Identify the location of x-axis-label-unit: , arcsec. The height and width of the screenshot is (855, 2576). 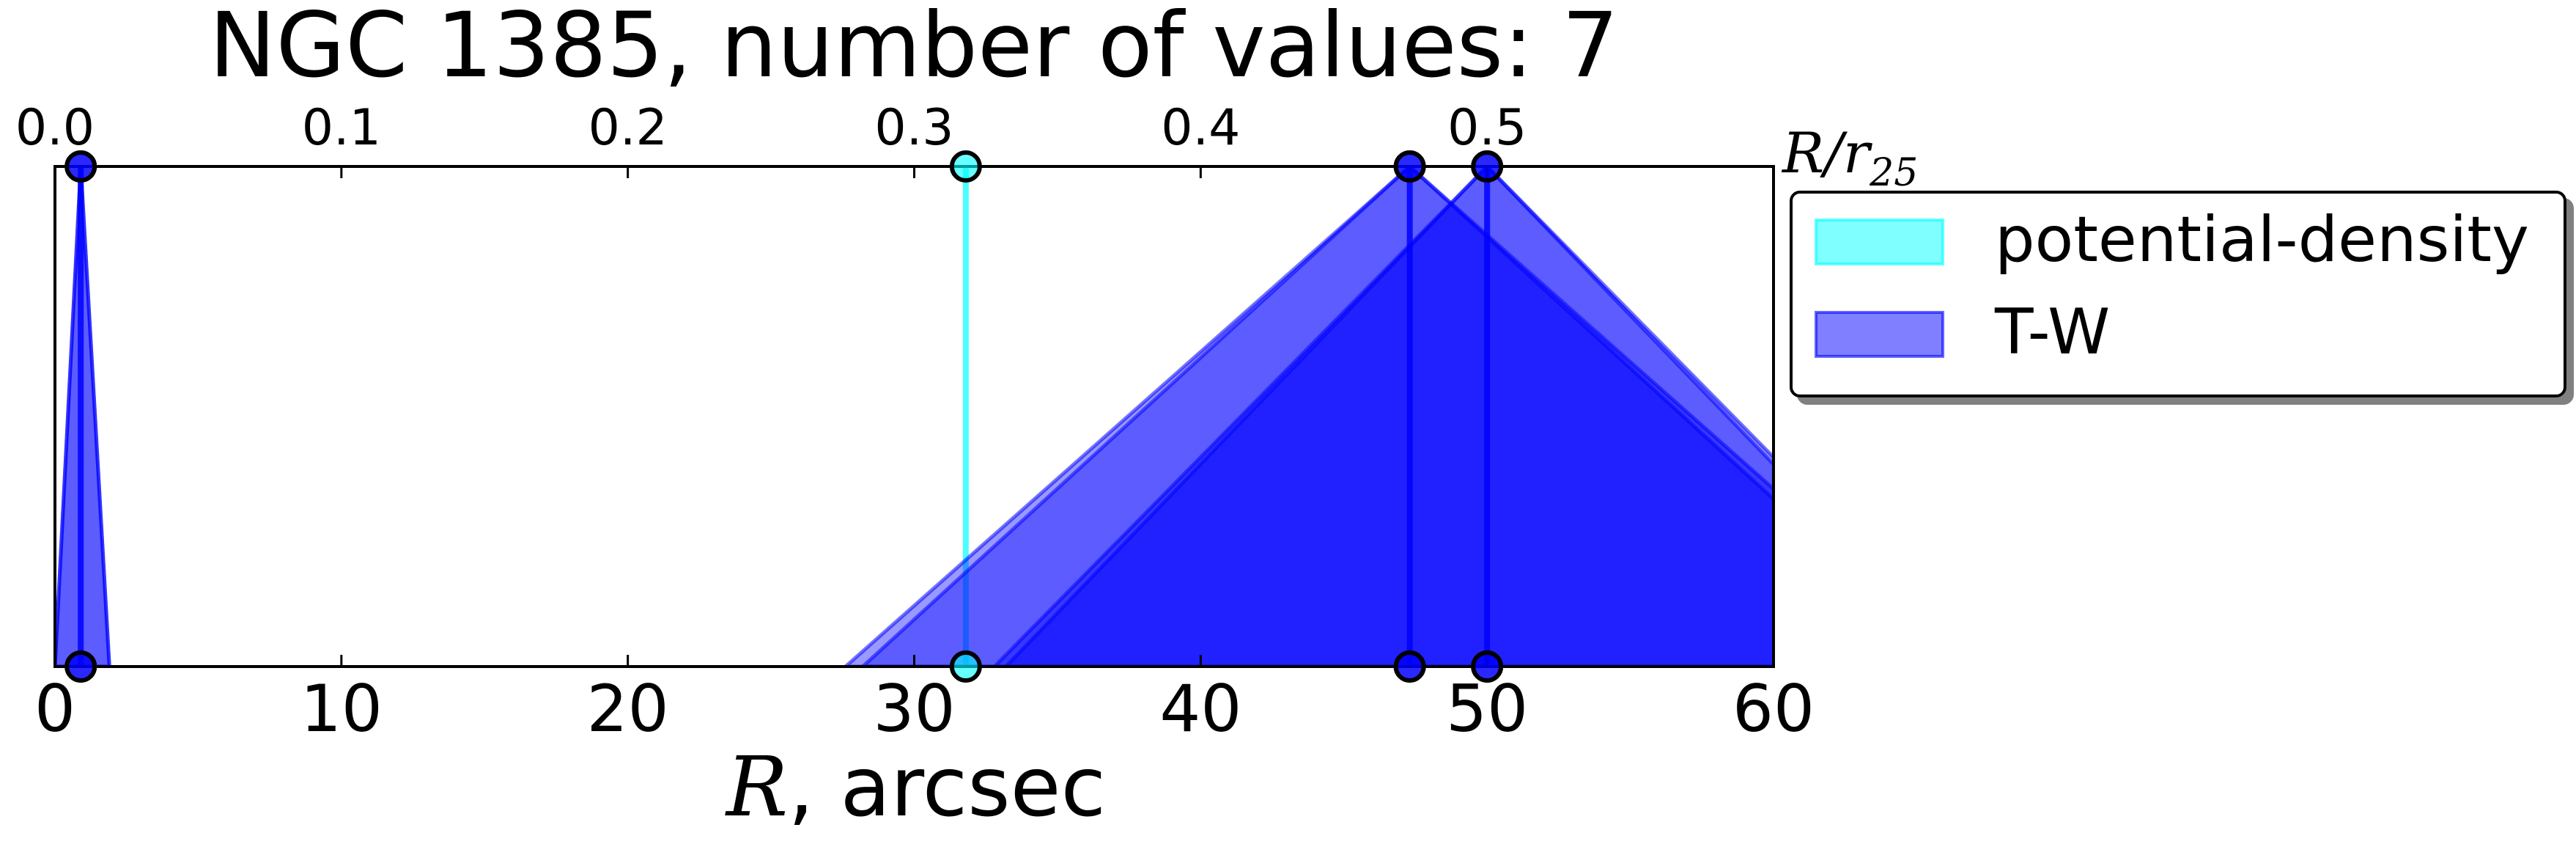
(947, 787).